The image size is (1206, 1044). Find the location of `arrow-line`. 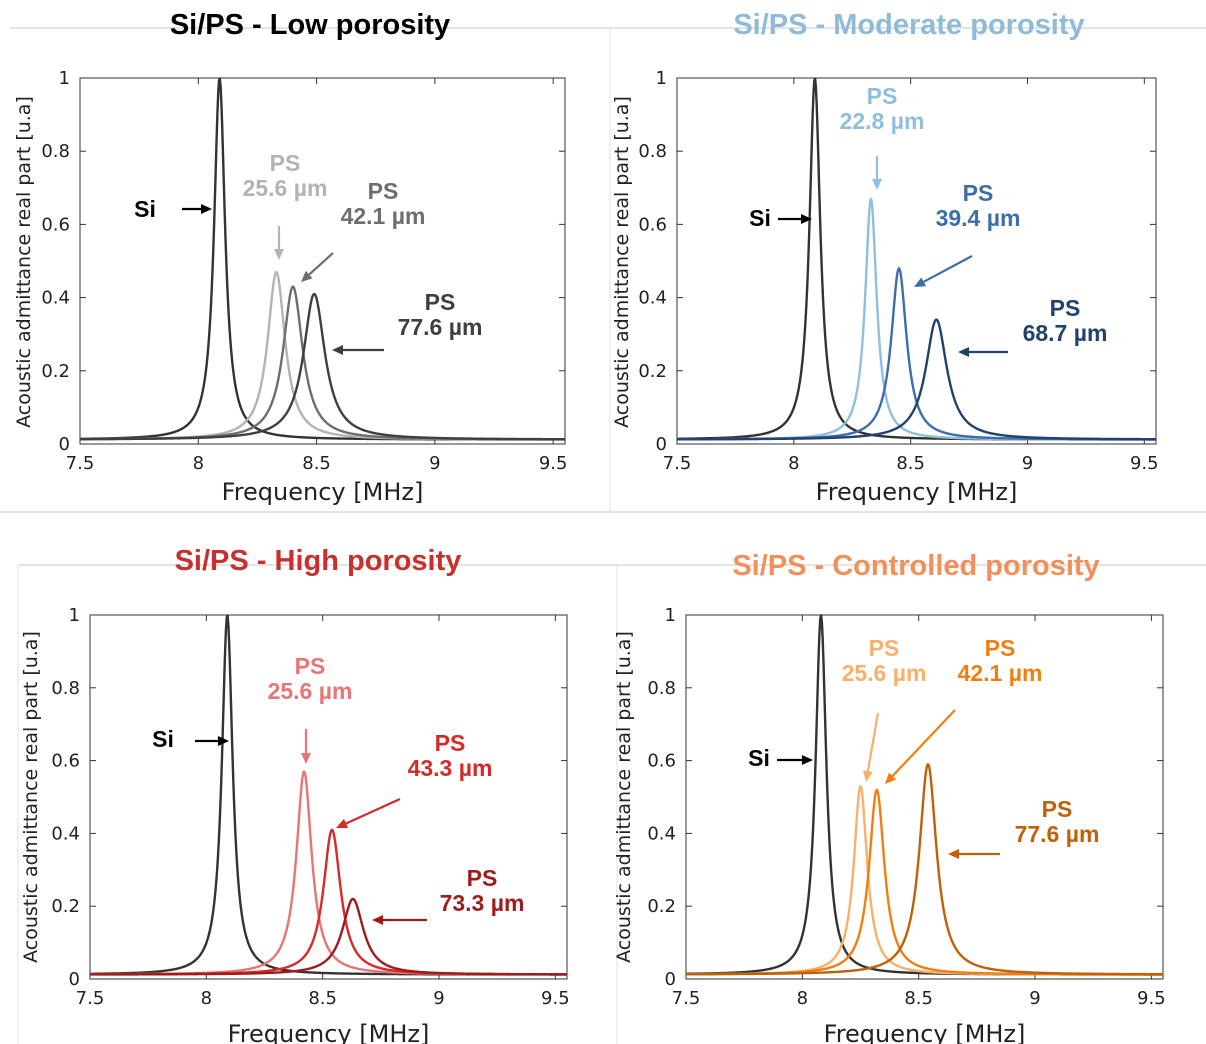

arrow-line is located at coordinates (373, 811).